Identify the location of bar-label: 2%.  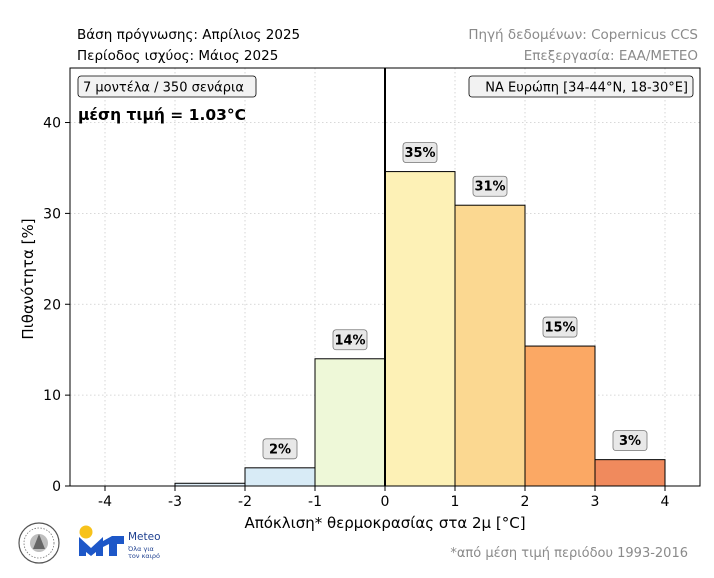
(280, 449).